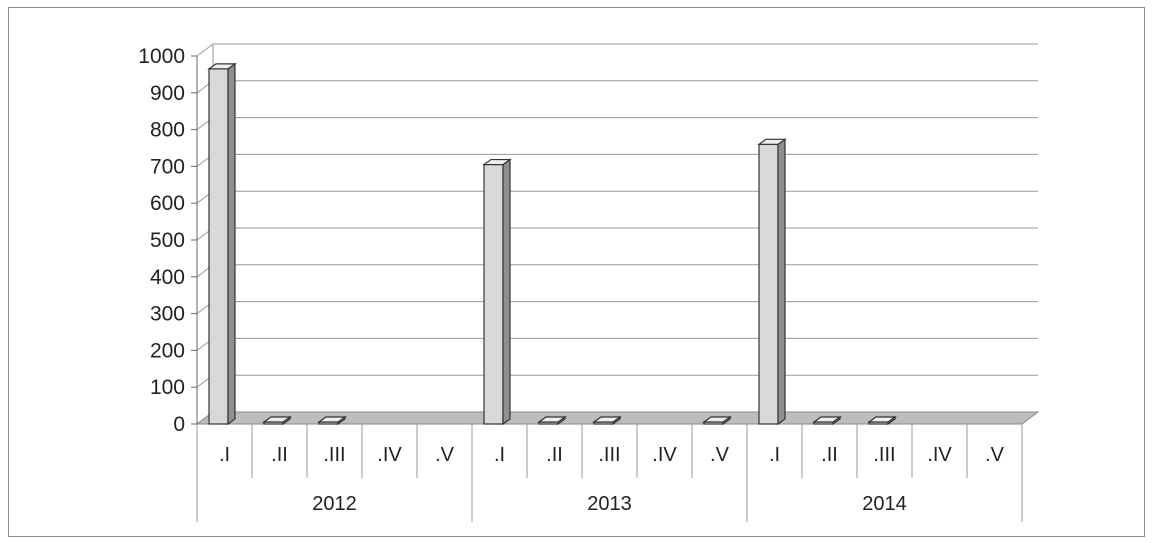 Image resolution: width=1153 pixels, height=543 pixels. Describe the element at coordinates (167, 277) in the screenshot. I see `y-tick-label: 400` at that location.